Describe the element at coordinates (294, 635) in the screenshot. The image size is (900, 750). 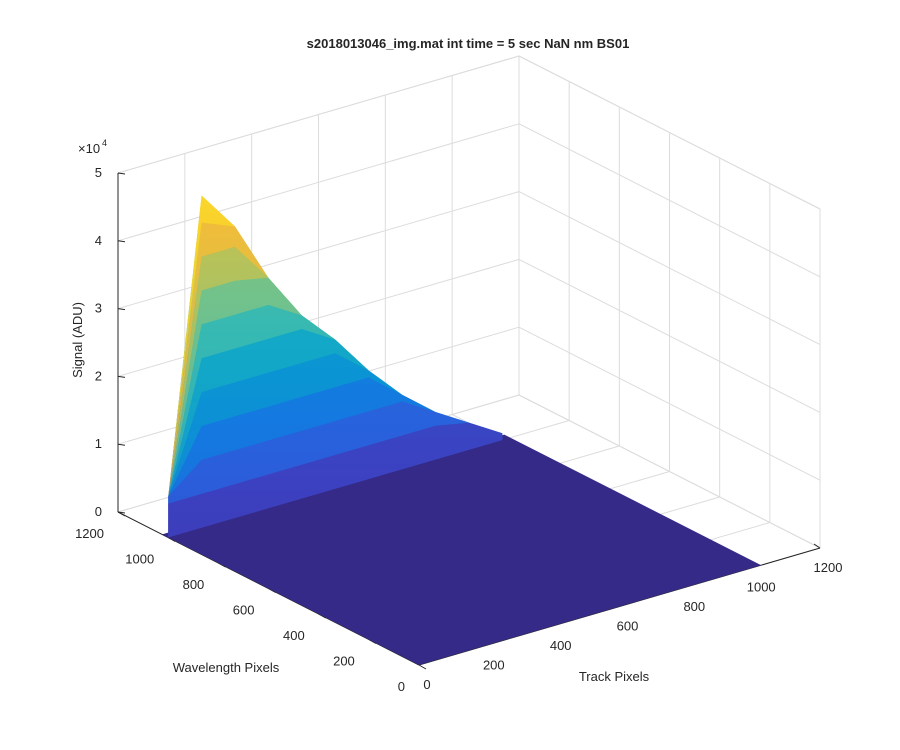
I see `y-tick-label: 400` at that location.